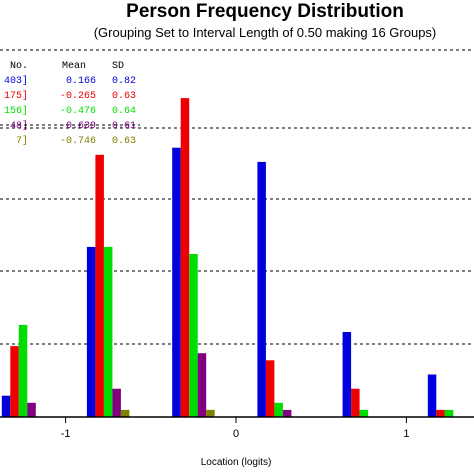 This screenshot has height=474, width=474. I want to click on x-axis-label: Location (logits), so click(236, 462).